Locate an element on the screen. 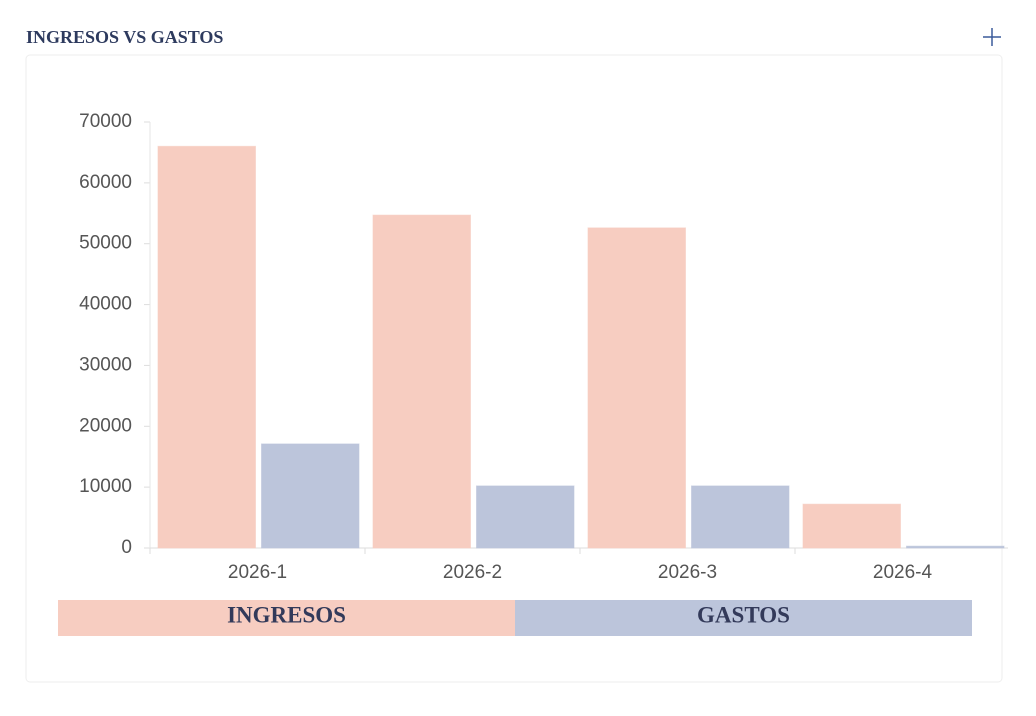  y-tick-label: 70000 is located at coordinates (105, 121).